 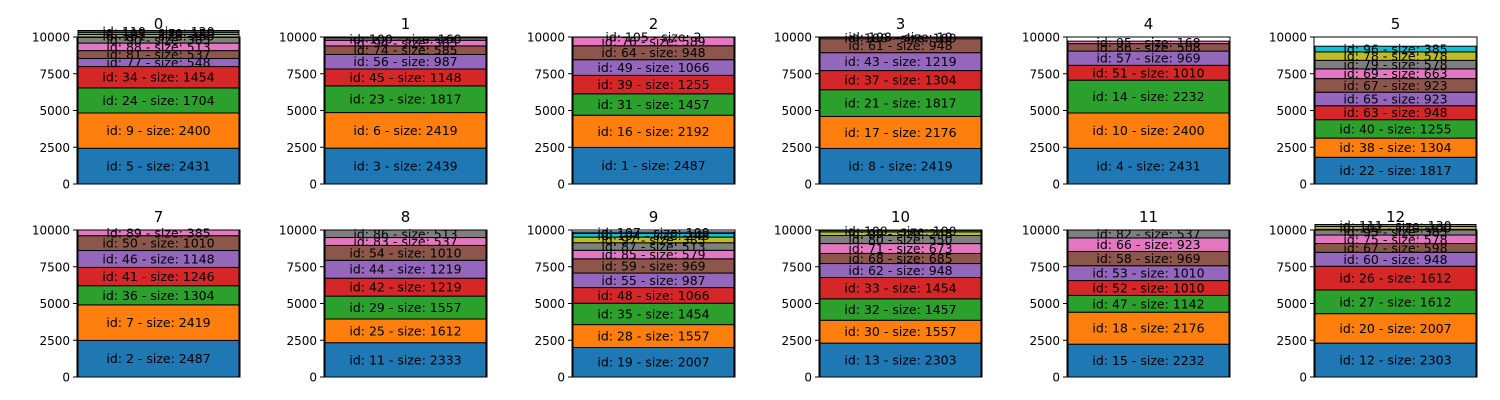 What do you see at coordinates (900, 103) in the screenshot?
I see `segment-label: id: 21 - size: 1817` at bounding box center [900, 103].